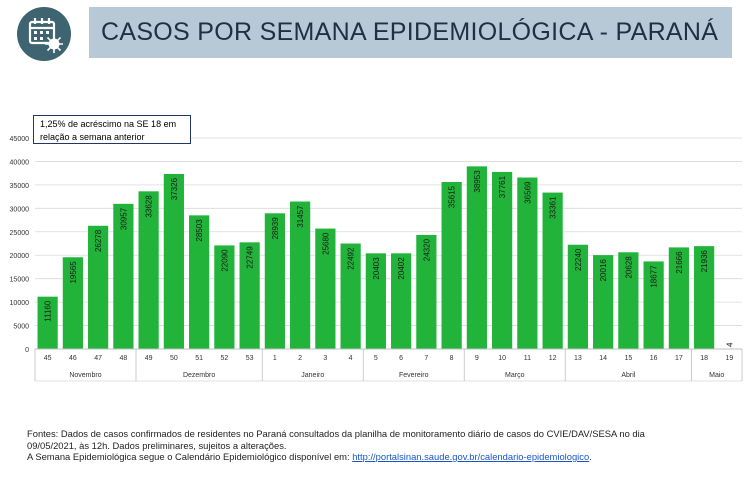 The image size is (750, 478). Describe the element at coordinates (20, 303) in the screenshot. I see `y-tick-label: 10000` at that location.